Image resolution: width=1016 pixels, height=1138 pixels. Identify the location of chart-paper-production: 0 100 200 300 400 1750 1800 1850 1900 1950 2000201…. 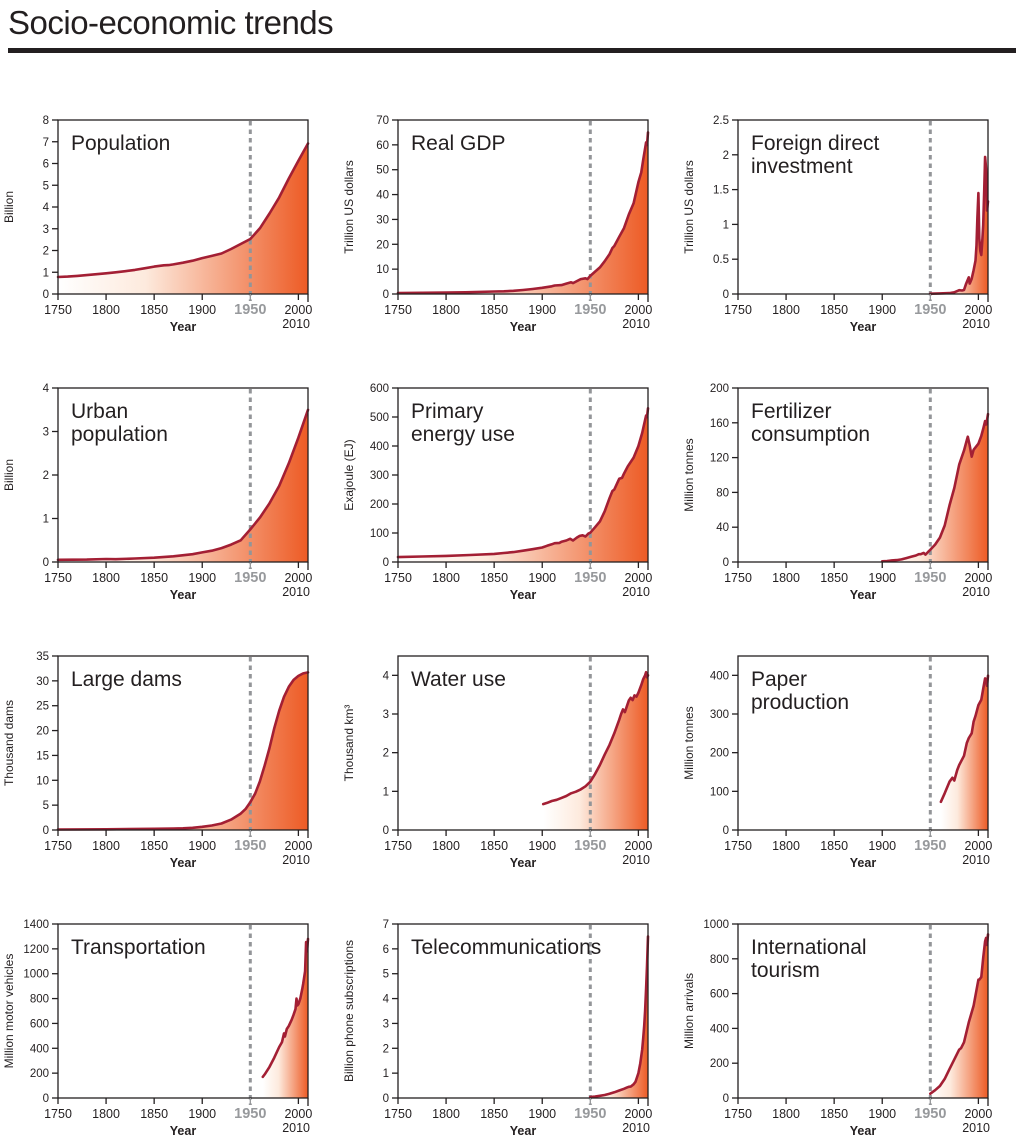
(837, 762).